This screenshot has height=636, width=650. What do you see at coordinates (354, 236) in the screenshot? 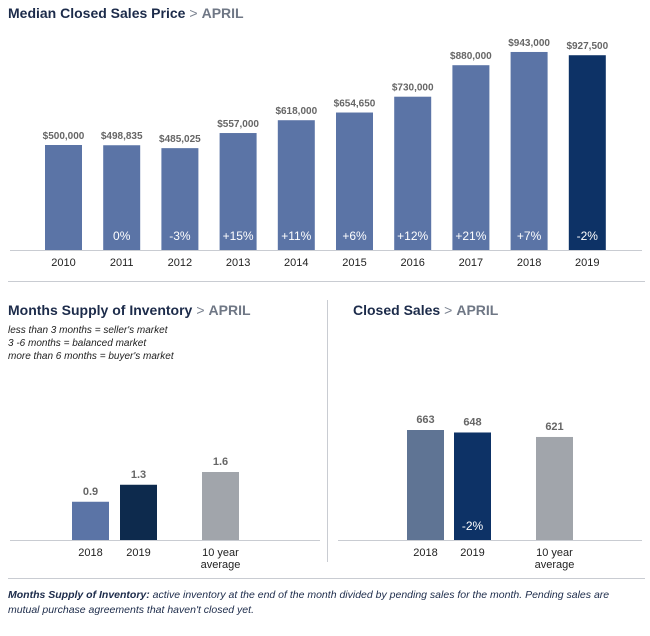
I see `median-change-label: +6%` at bounding box center [354, 236].